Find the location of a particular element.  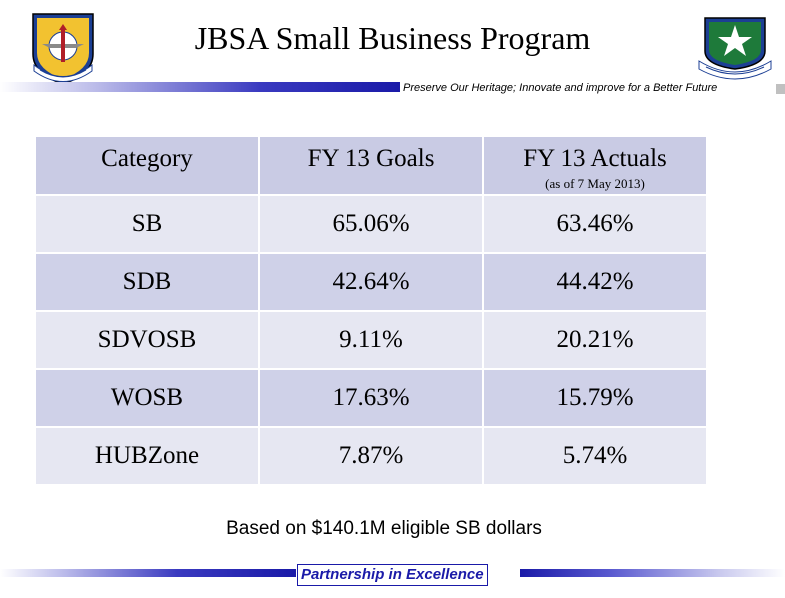

header-gradient-bar is located at coordinates (200, 87).